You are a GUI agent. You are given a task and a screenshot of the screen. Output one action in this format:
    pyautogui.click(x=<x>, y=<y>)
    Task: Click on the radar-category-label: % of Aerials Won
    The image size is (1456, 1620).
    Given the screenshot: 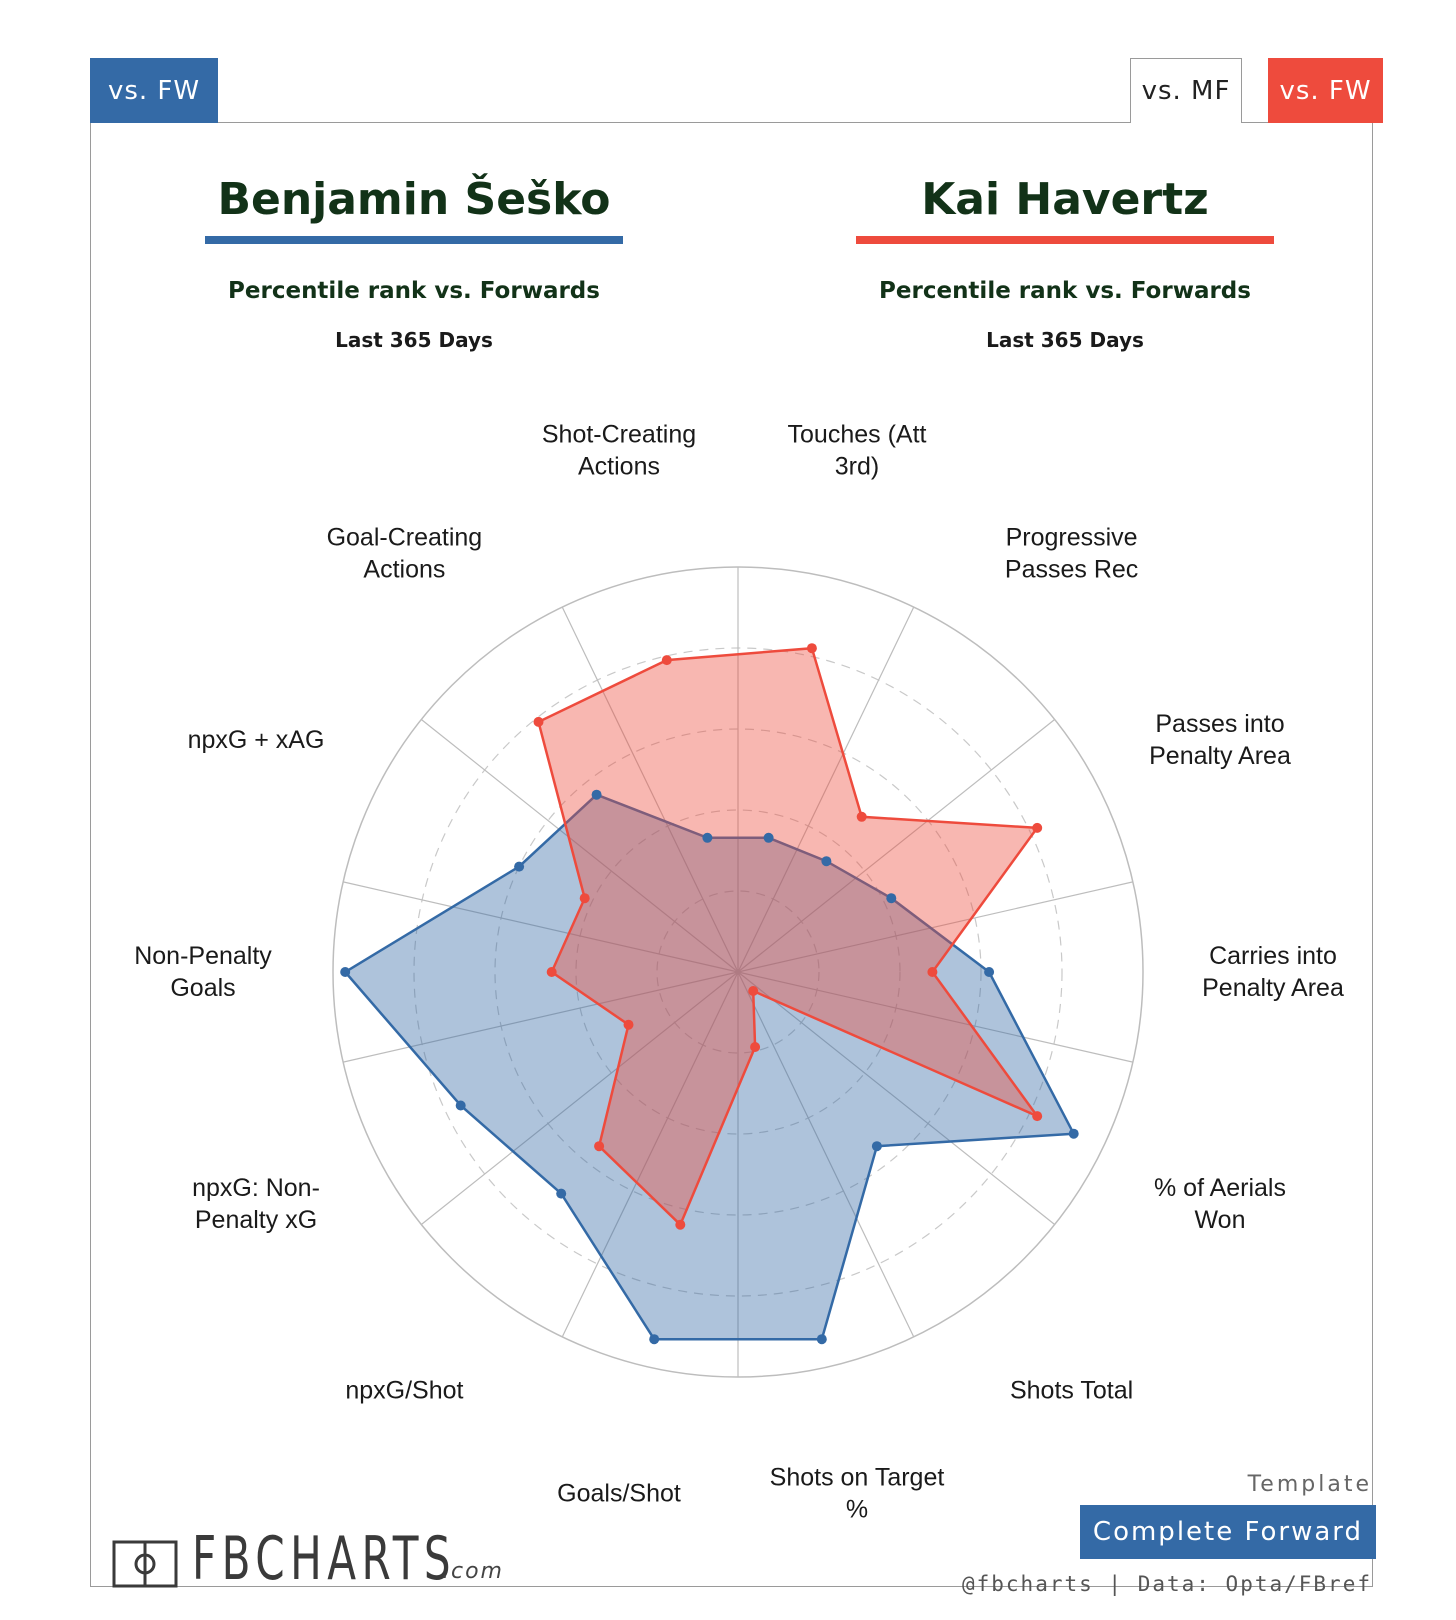 What is the action you would take?
    pyautogui.click(x=1220, y=1204)
    